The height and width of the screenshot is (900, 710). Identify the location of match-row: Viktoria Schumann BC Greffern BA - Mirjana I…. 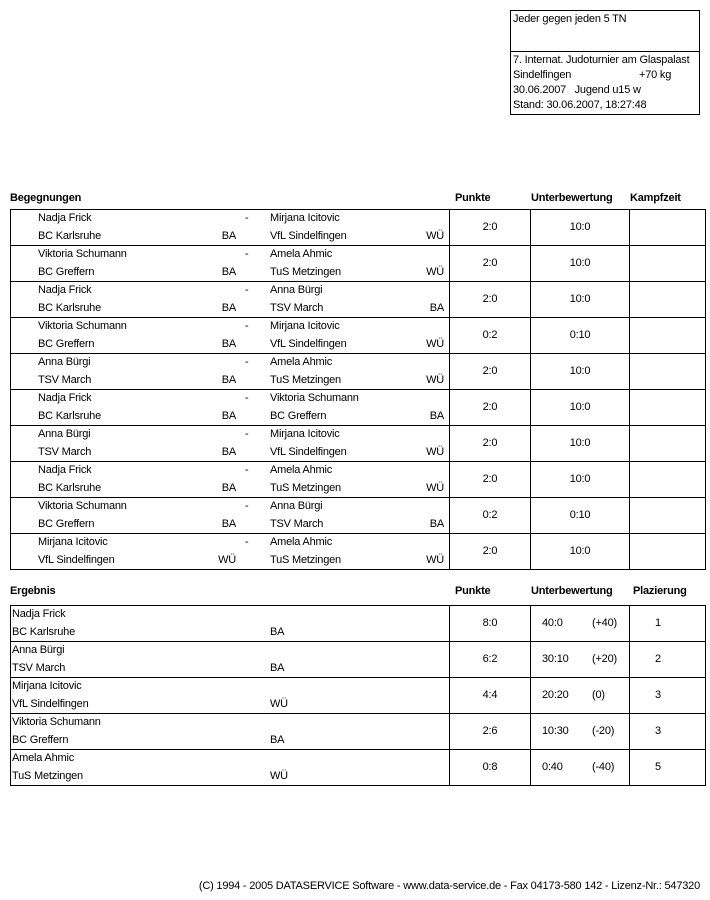
(358, 335).